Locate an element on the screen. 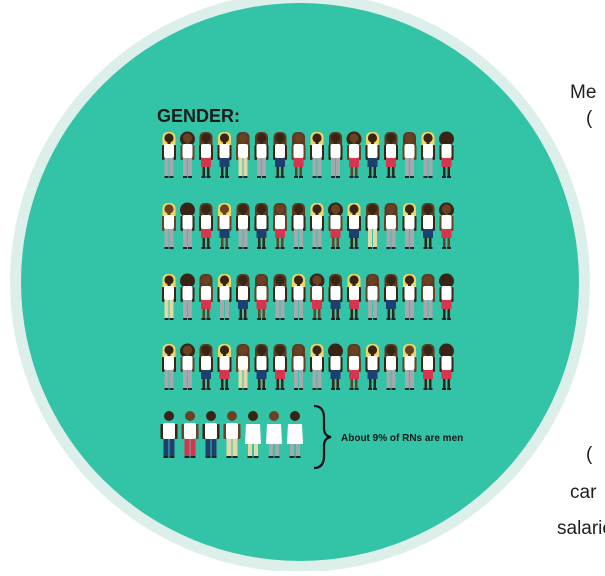  side-text-1: ( is located at coordinates (589, 118).